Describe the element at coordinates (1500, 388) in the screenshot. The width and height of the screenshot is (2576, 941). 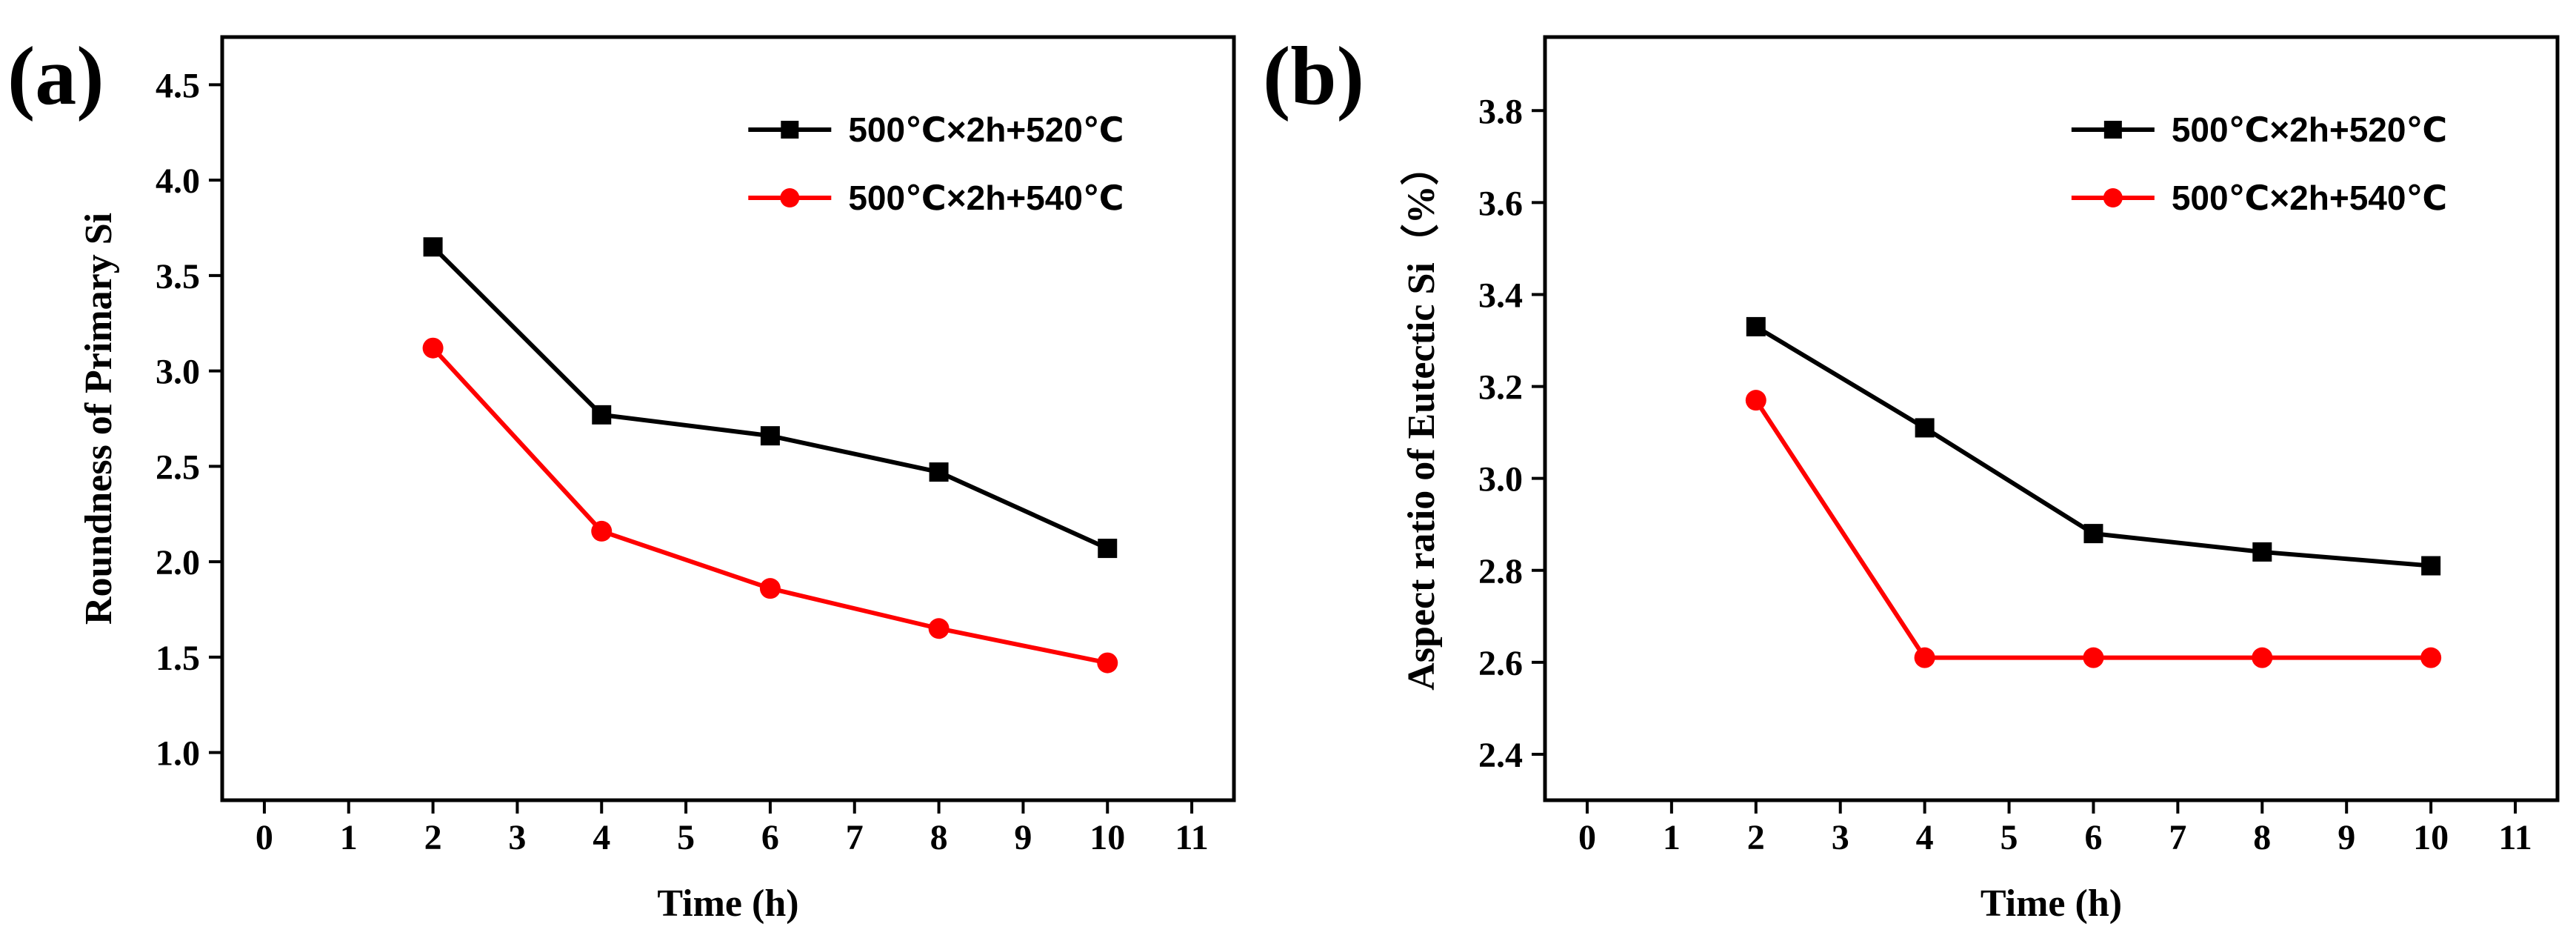
I see `y-tick-label: 3.2` at that location.